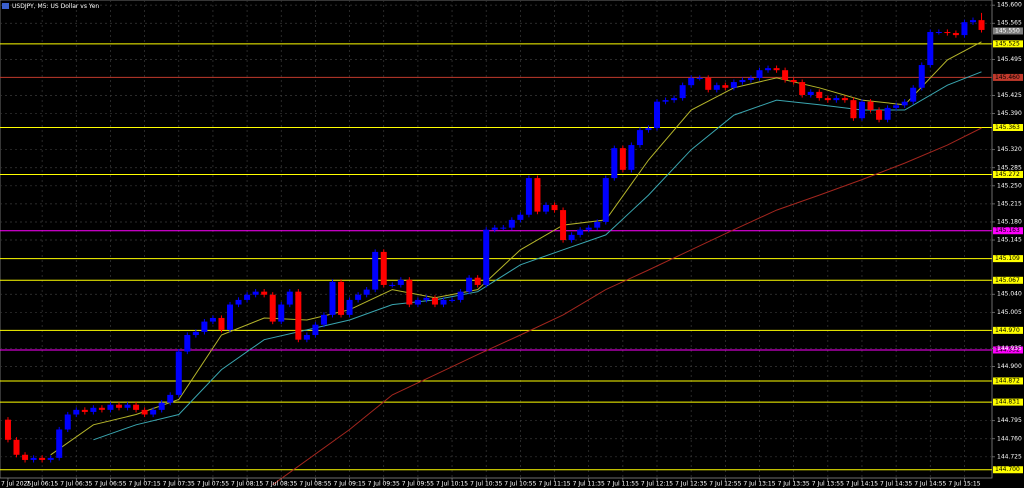 The width and height of the screenshot is (1024, 488). I want to click on y-tick-label: 145.495, so click(1009, 59).